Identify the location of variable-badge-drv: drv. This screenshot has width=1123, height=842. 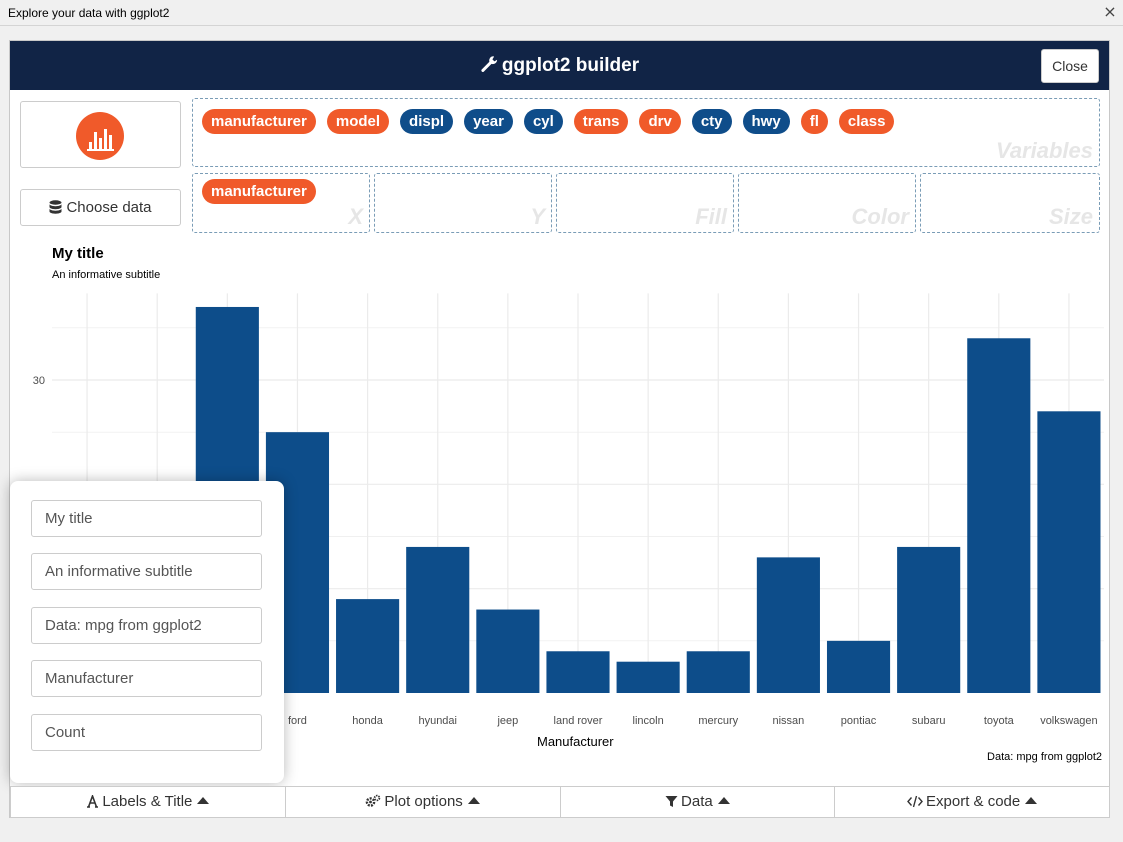
(660, 121).